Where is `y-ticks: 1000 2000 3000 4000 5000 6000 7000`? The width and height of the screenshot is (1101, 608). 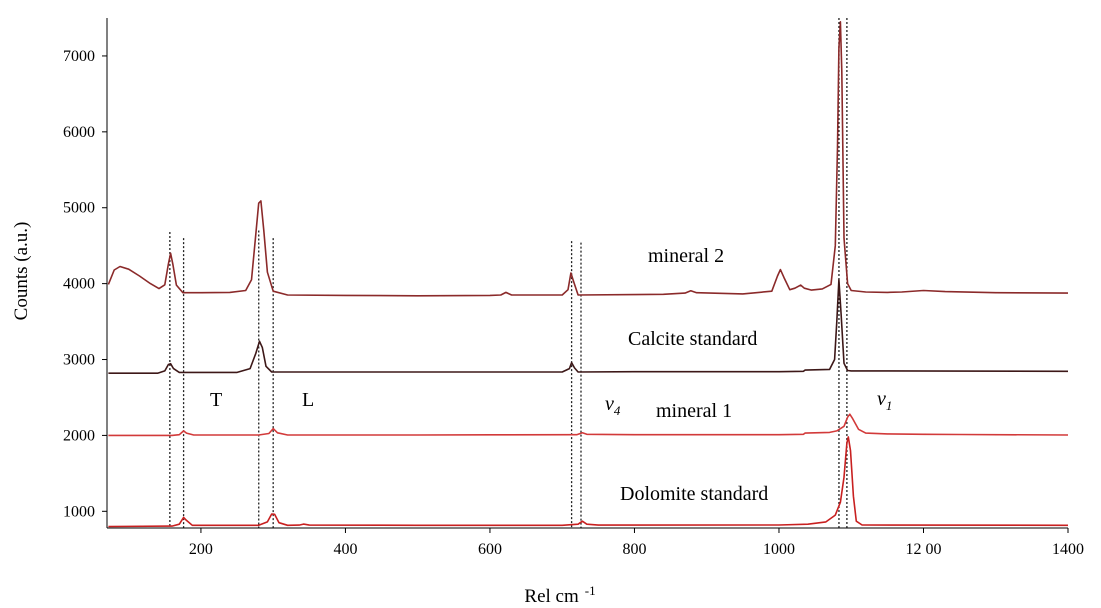
y-ticks: 1000 2000 3000 4000 5000 6000 7000 is located at coordinates (85, 284).